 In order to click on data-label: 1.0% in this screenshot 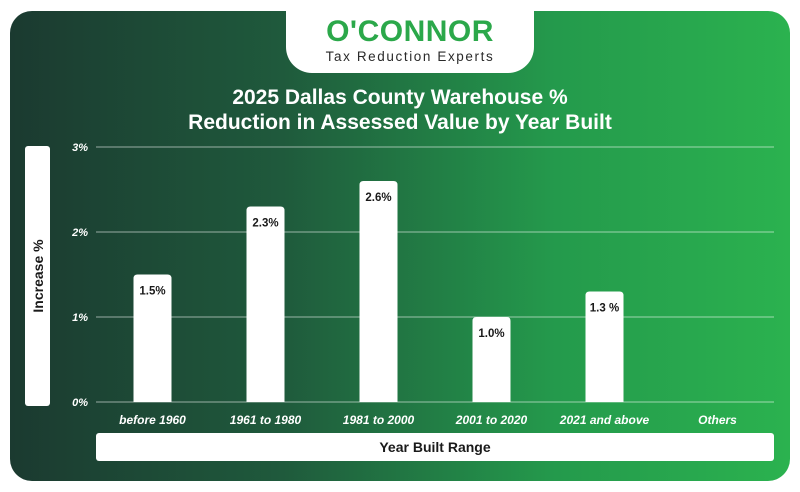, I will do `click(491, 334)`.